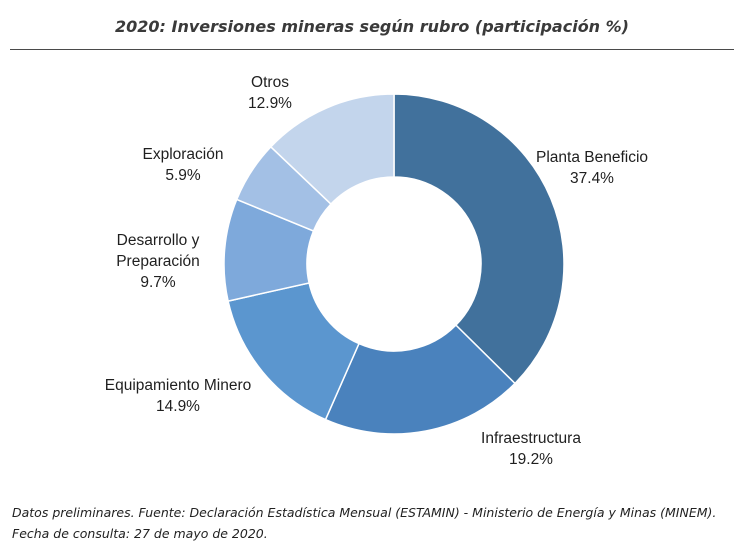 The width and height of the screenshot is (744, 551). Describe the element at coordinates (178, 396) in the screenshot. I see `label-equipamiento-minero: Equipamiento Minero 14.9%` at that location.